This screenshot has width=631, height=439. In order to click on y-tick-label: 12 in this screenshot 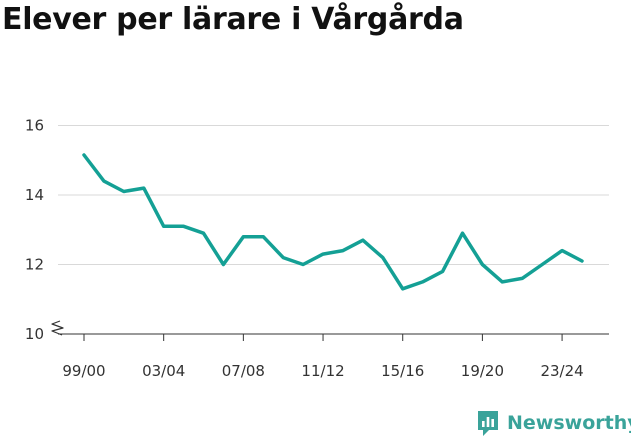, I will do `click(34, 265)`.